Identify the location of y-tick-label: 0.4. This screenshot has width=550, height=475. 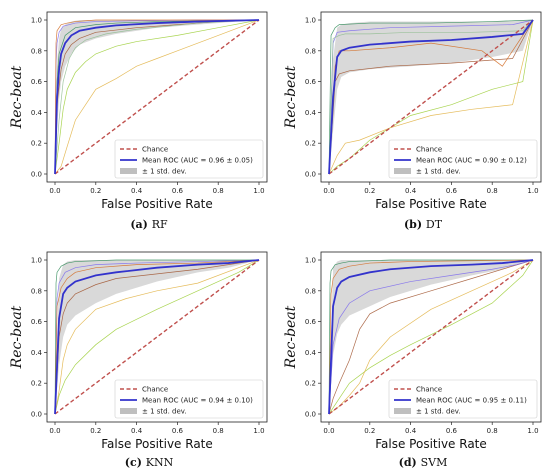
(37, 353).